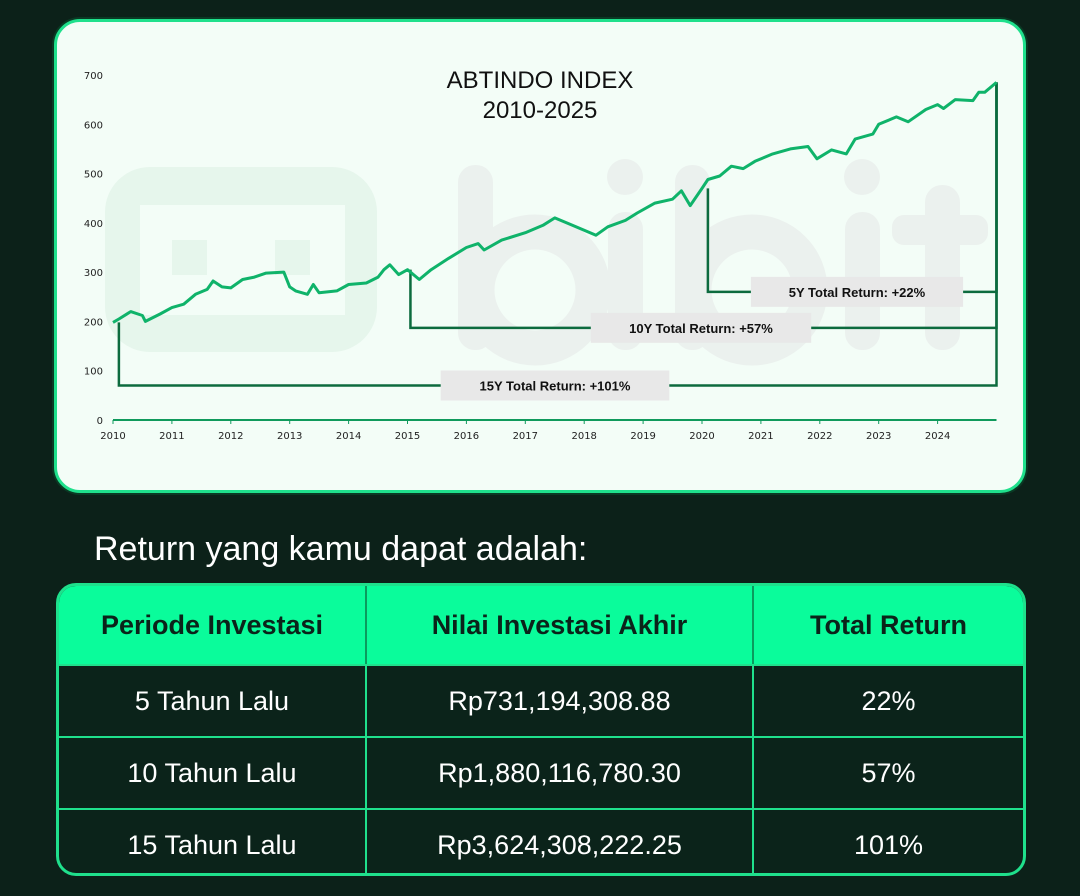 The height and width of the screenshot is (896, 1080). What do you see at coordinates (558, 773) in the screenshot?
I see `cell-nilai: Rp1,880,116,780.30` at bounding box center [558, 773].